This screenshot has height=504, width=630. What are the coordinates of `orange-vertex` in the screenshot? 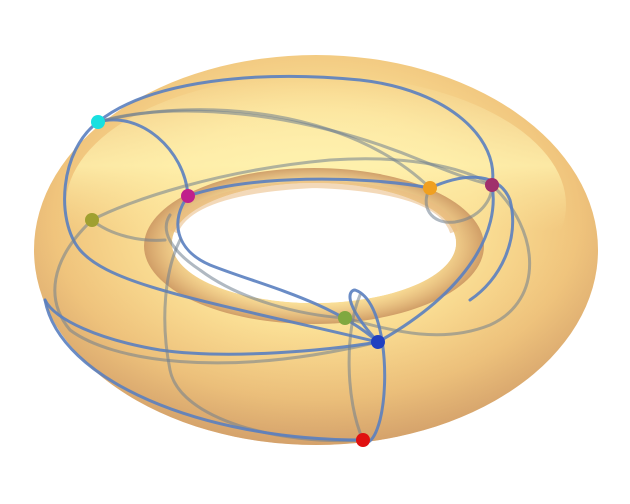 It's located at (430, 188).